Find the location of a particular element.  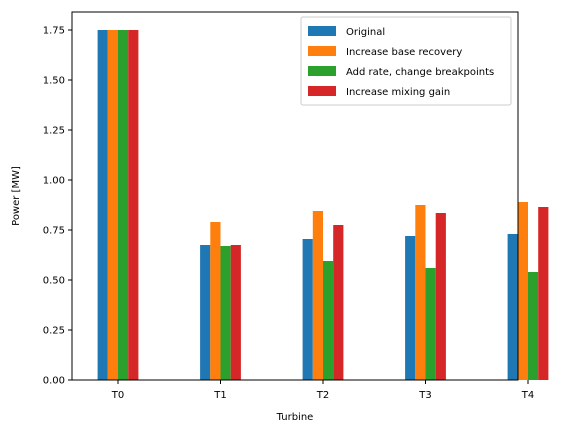

x-tick-label: T1 is located at coordinates (219, 395).